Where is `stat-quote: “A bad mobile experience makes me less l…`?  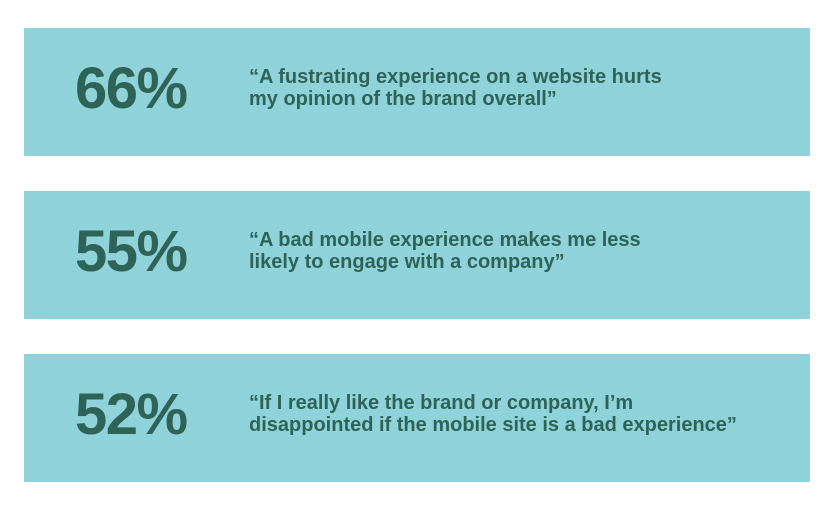 stat-quote: “A bad mobile experience makes me less l… is located at coordinates (445, 251).